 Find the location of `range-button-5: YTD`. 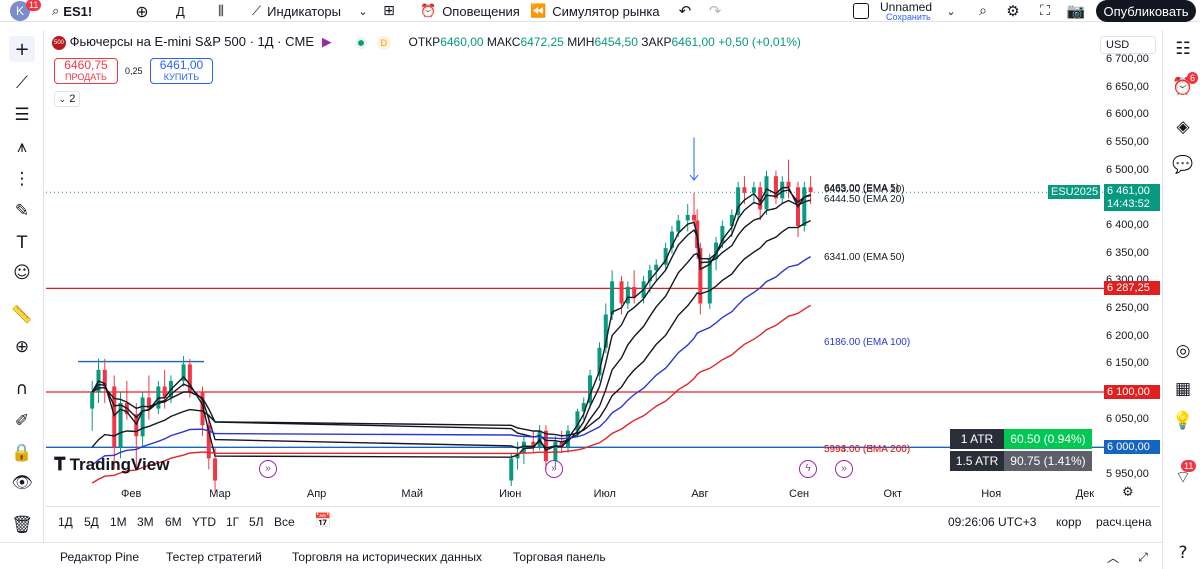

range-button-5: YTD is located at coordinates (204, 522).